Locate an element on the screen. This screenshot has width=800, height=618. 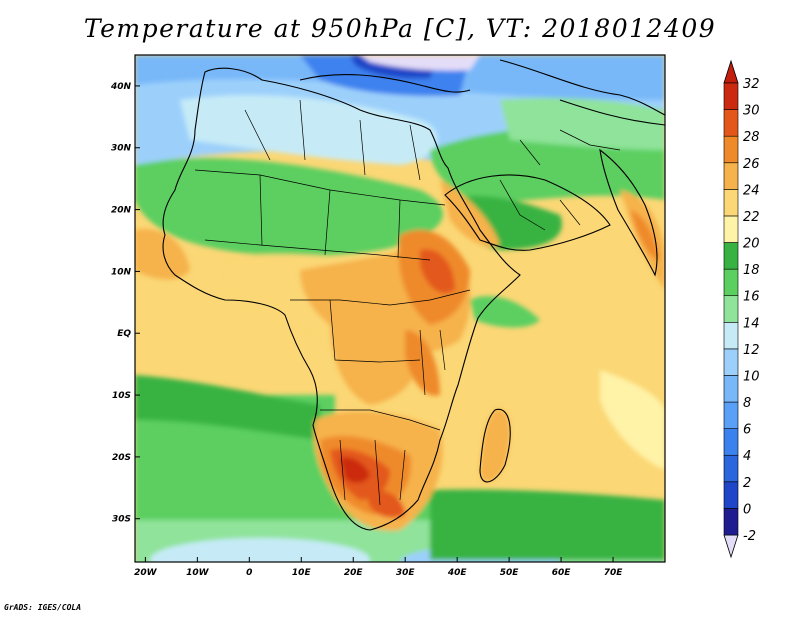
grads-credit: GrADS: IGES/COLA is located at coordinates (43, 607).